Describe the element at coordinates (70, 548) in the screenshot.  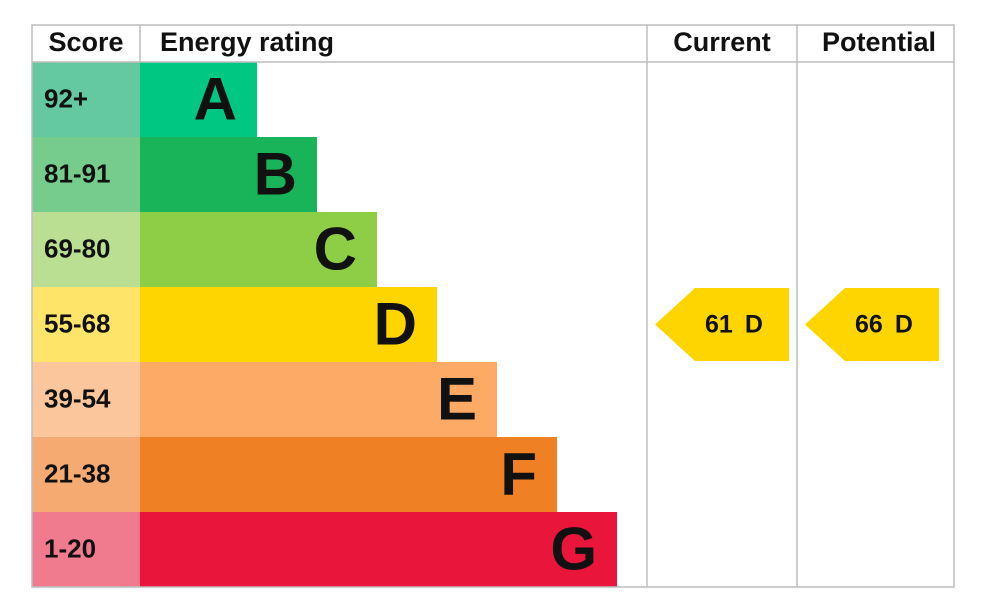
I see `score-label: 1-20` at that location.